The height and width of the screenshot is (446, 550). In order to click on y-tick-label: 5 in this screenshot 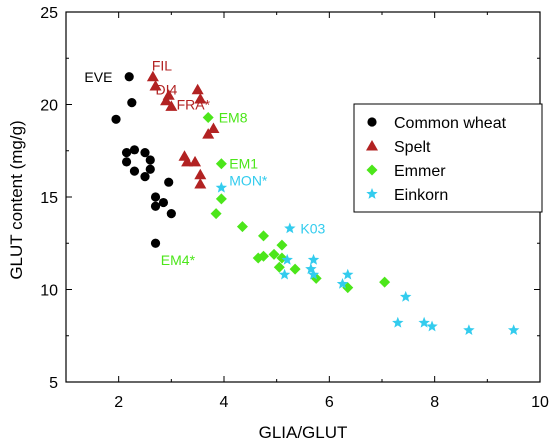, I will do `click(53, 383)`.